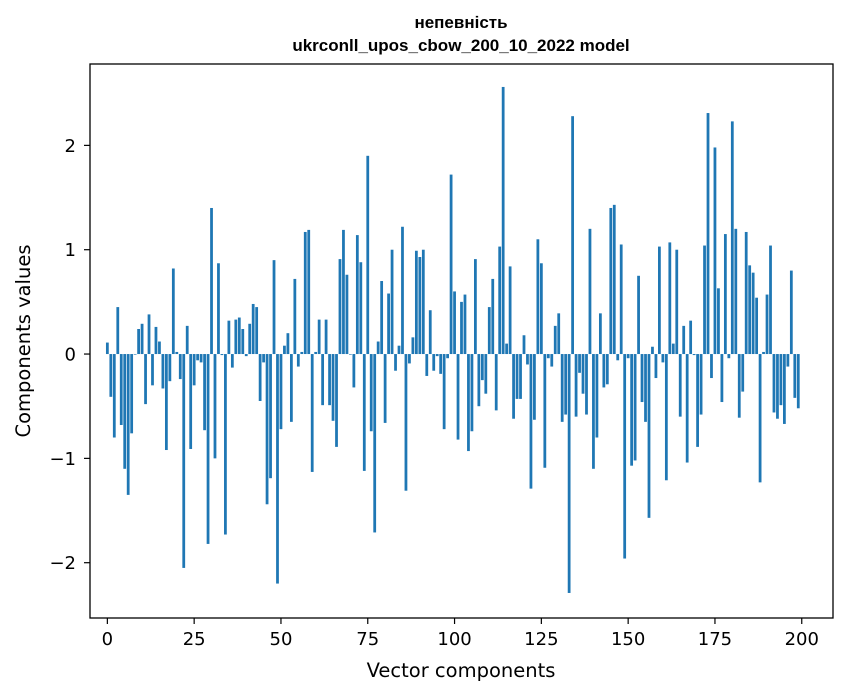 The image size is (847, 696). What do you see at coordinates (460, 45) in the screenshot?
I see `chart-subtitle: ukrconll_upos_cbow_200_10_2022 model` at bounding box center [460, 45].